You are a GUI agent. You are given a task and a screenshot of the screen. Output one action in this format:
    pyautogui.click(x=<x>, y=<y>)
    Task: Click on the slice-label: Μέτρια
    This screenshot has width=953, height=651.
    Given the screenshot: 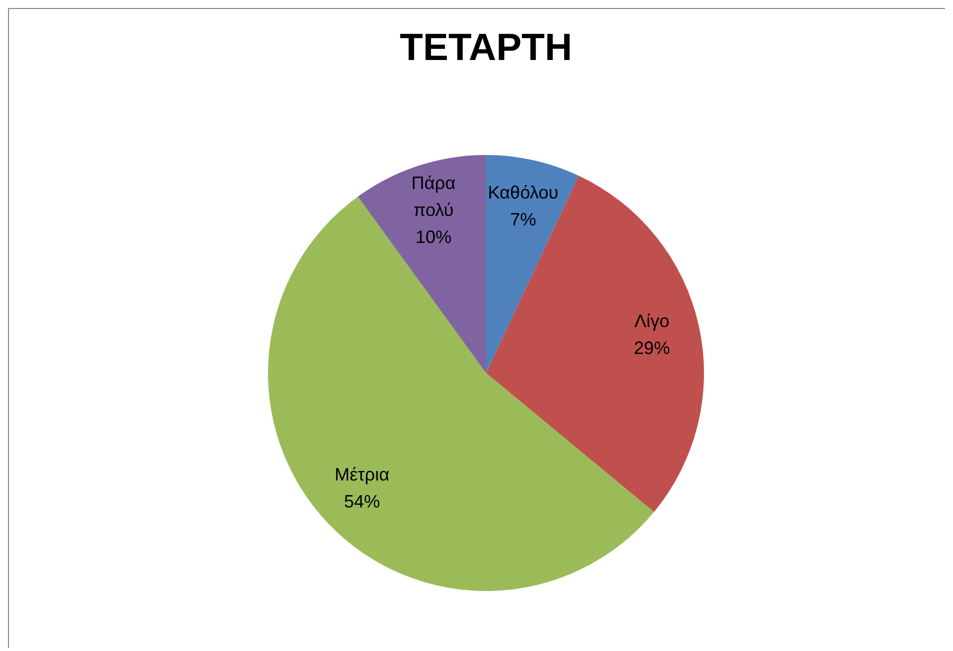 What is the action you would take?
    pyautogui.click(x=362, y=474)
    